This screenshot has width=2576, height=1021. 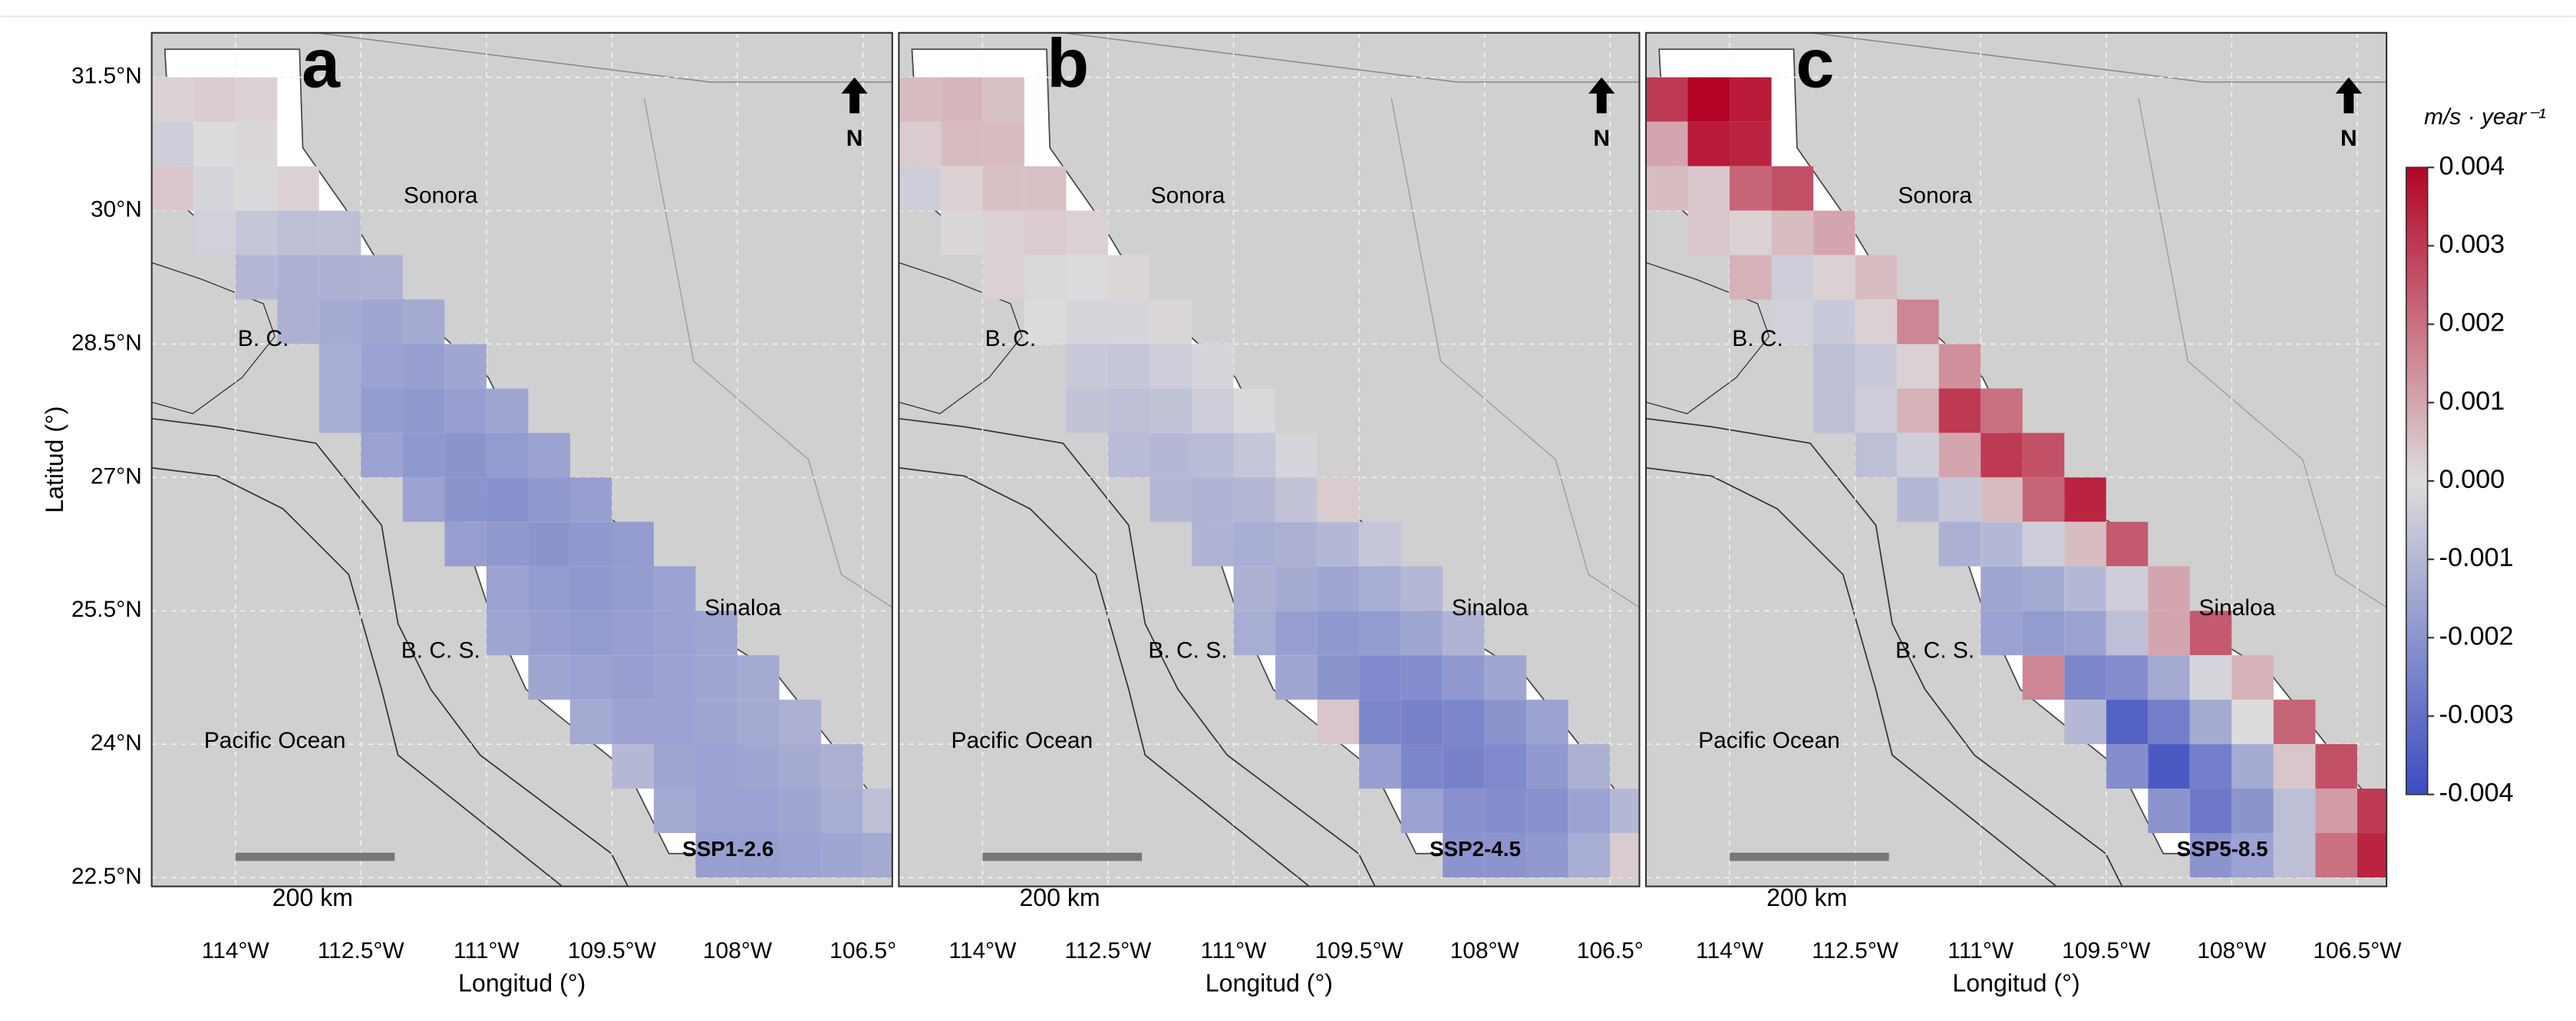 I want to click on y-tick-label: 22.5°N, so click(x=107, y=876).